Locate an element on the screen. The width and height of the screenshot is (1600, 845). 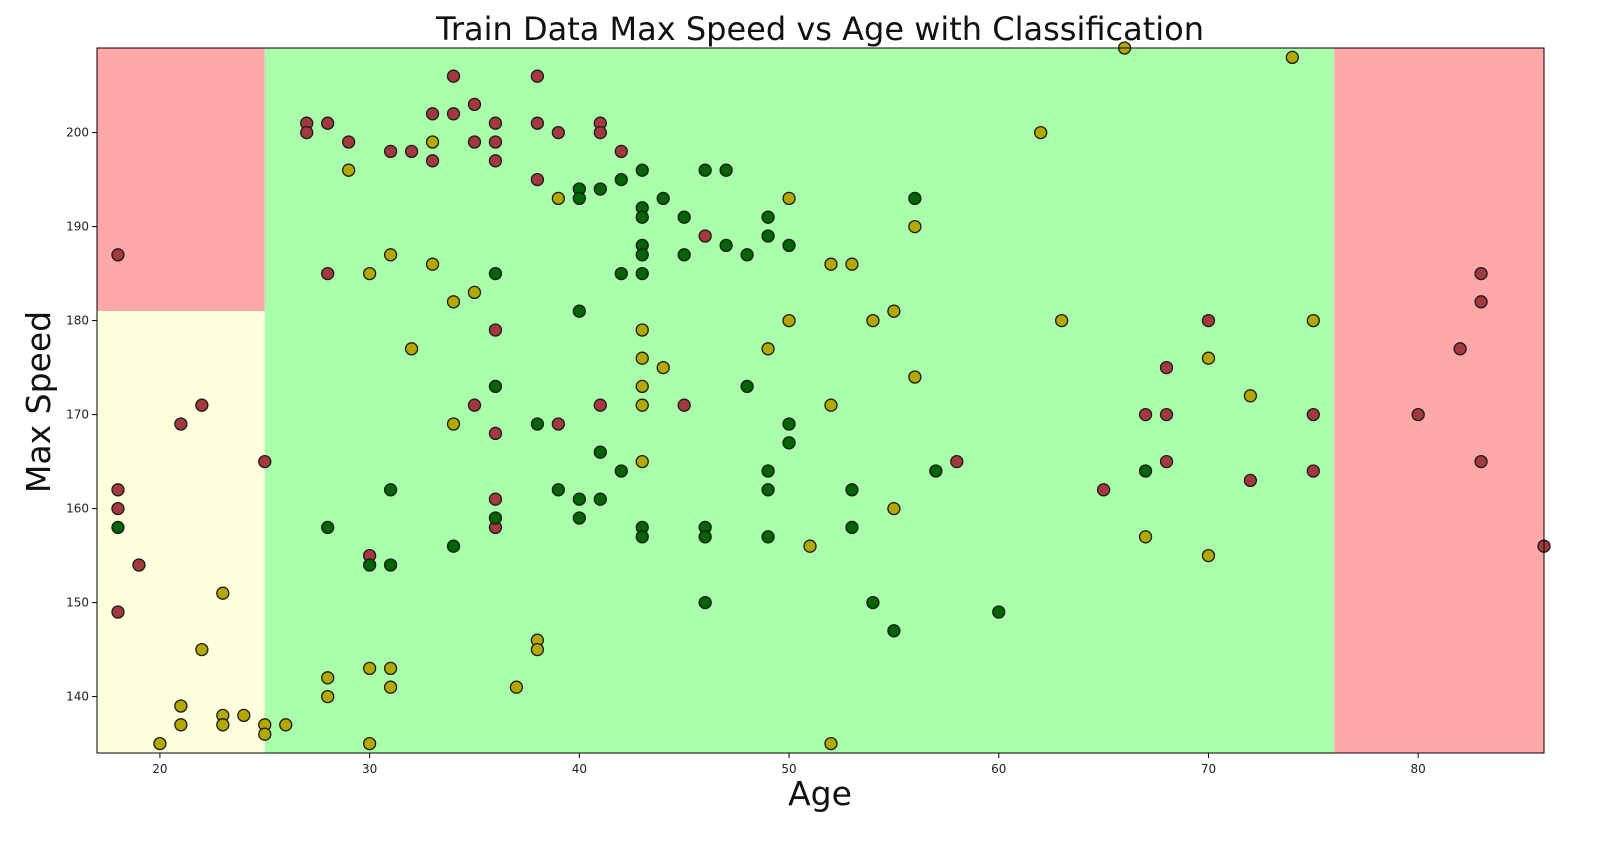
x-tick-label: 20 is located at coordinates (159, 769).